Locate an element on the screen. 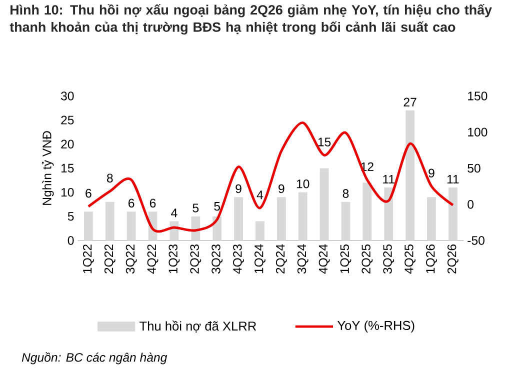 The width and height of the screenshot is (525, 376). x-tick-label: 3Q22 is located at coordinates (131, 259).